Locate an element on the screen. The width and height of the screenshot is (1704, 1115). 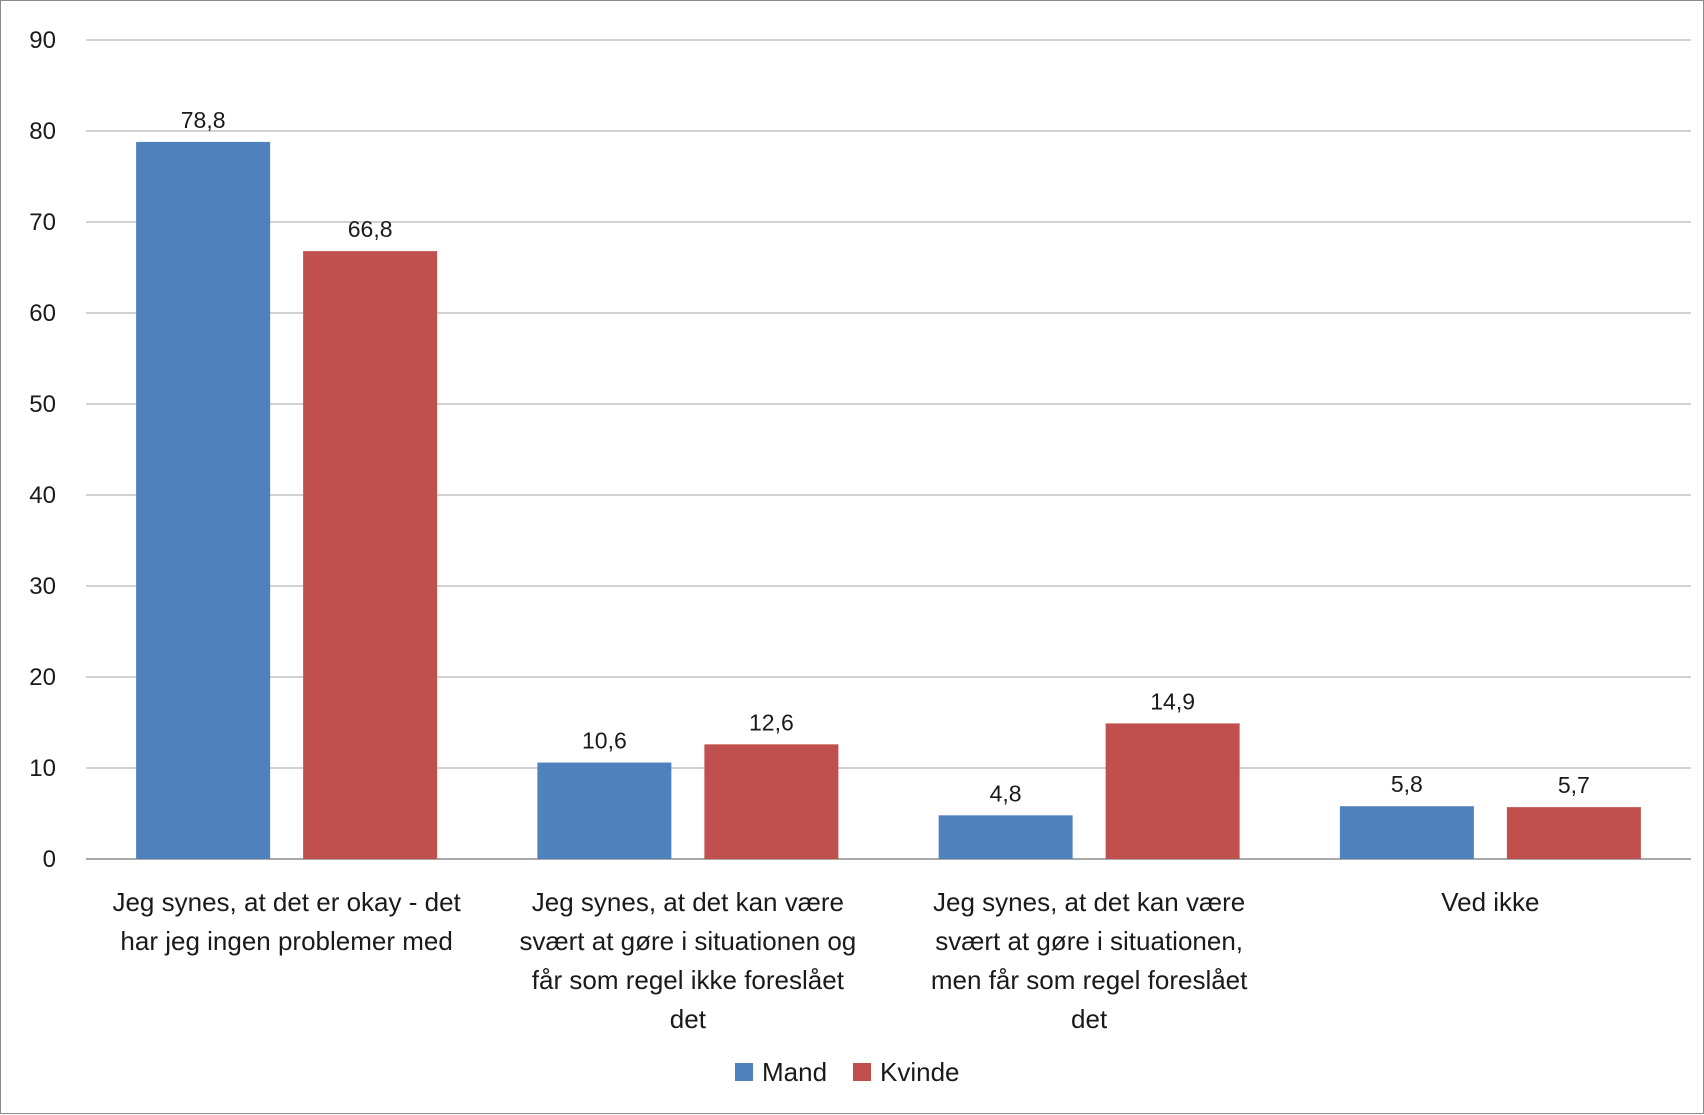
x-category-label: Ved ikke is located at coordinates (1490, 902).